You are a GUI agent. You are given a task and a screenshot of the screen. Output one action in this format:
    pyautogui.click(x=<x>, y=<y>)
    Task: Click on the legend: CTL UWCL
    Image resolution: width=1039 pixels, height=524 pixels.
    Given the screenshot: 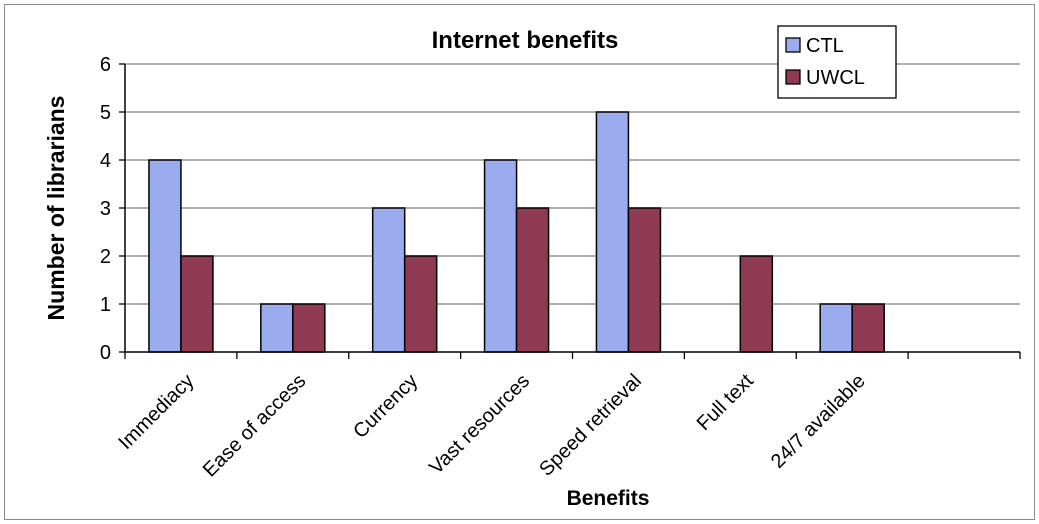 What is the action you would take?
    pyautogui.click(x=837, y=62)
    